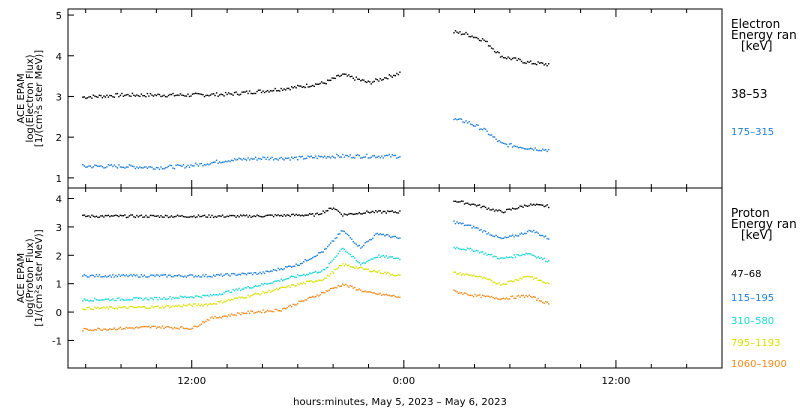  I want to click on legend-title-proton: Proton, so click(750, 213).